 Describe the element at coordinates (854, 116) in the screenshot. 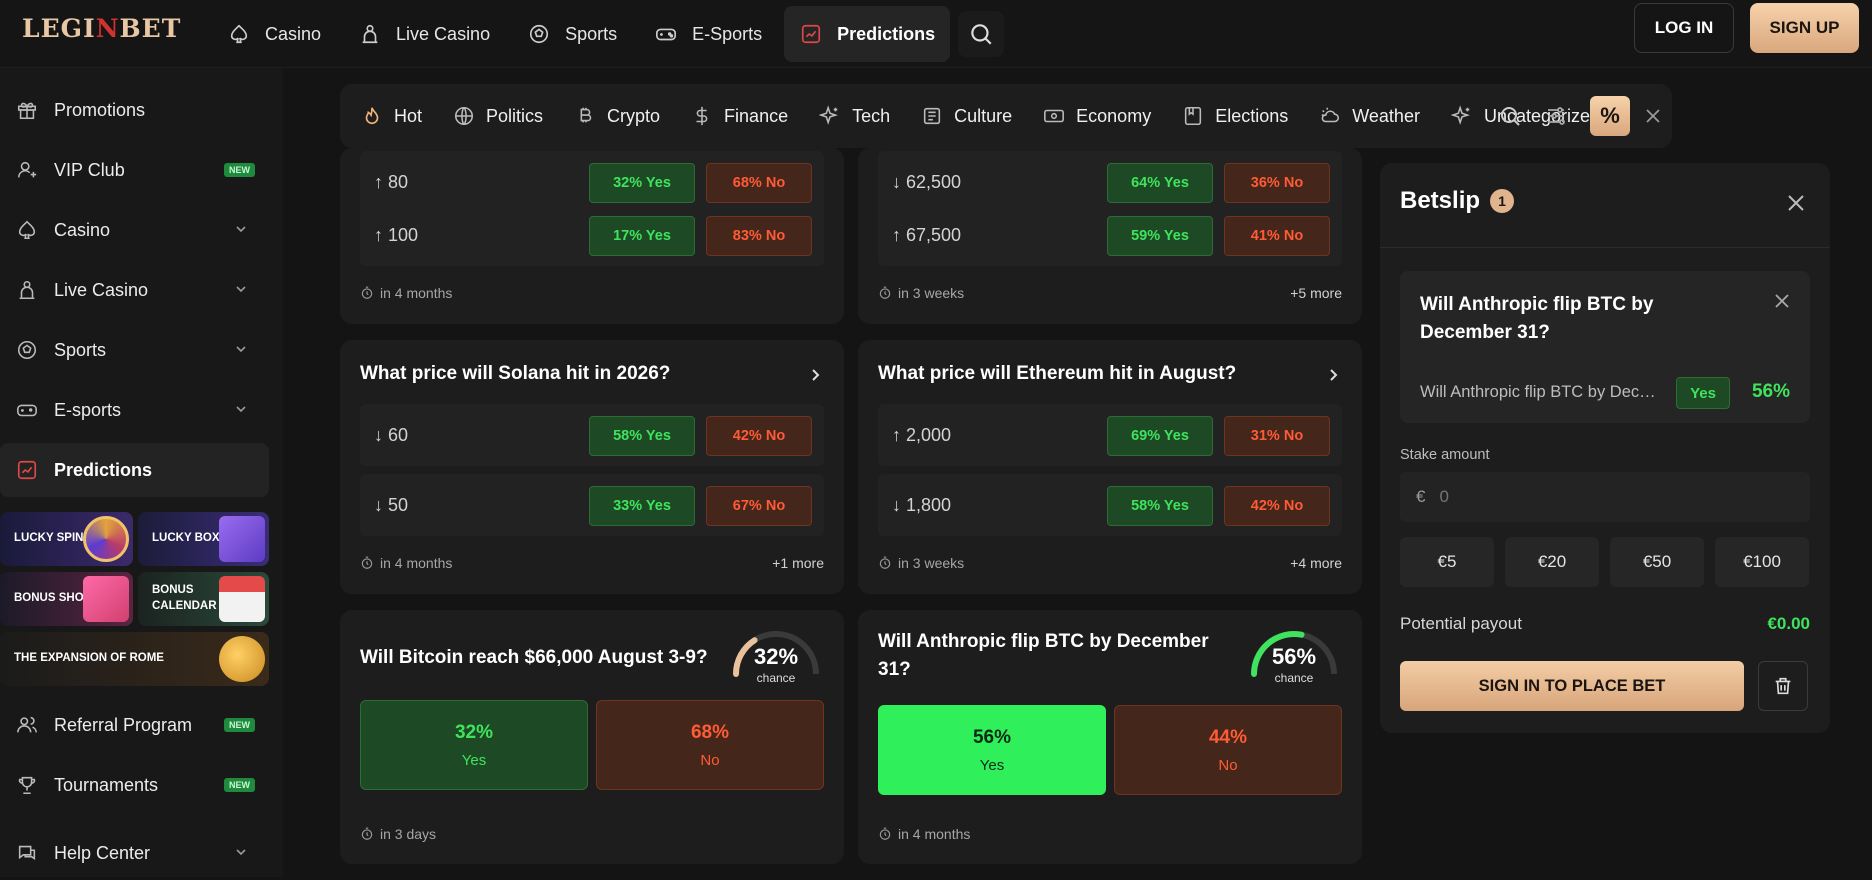

I see `category-tech: Tech` at that location.